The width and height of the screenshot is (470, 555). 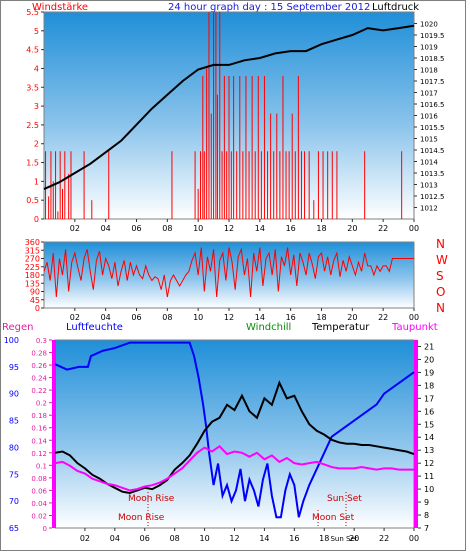 I want to click on pressure-axis-tick-label: 1015, so click(x=429, y=140).